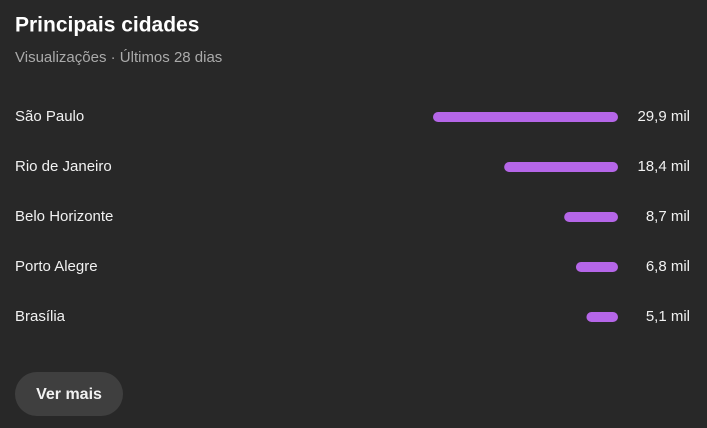 Image resolution: width=707 pixels, height=428 pixels. I want to click on city-label: Porto Alegre, so click(56, 266).